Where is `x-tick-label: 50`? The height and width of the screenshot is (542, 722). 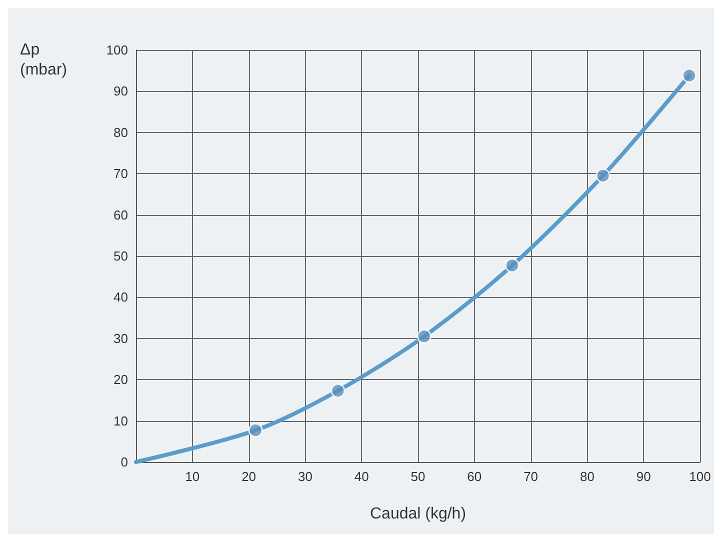
x-tick-label: 50 is located at coordinates (418, 476).